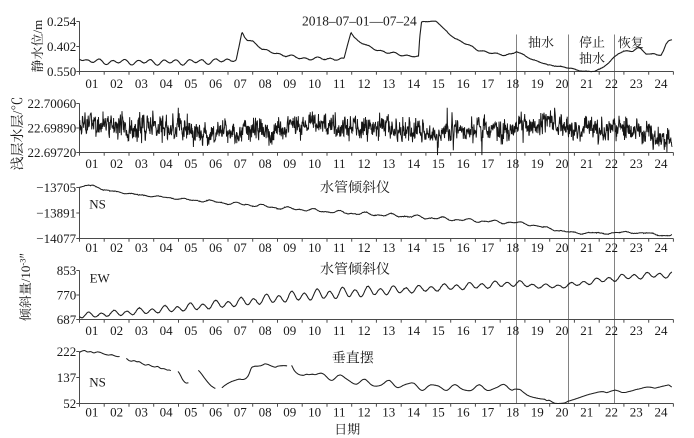  I want to click on svg-text: −13891, so click(56, 213).